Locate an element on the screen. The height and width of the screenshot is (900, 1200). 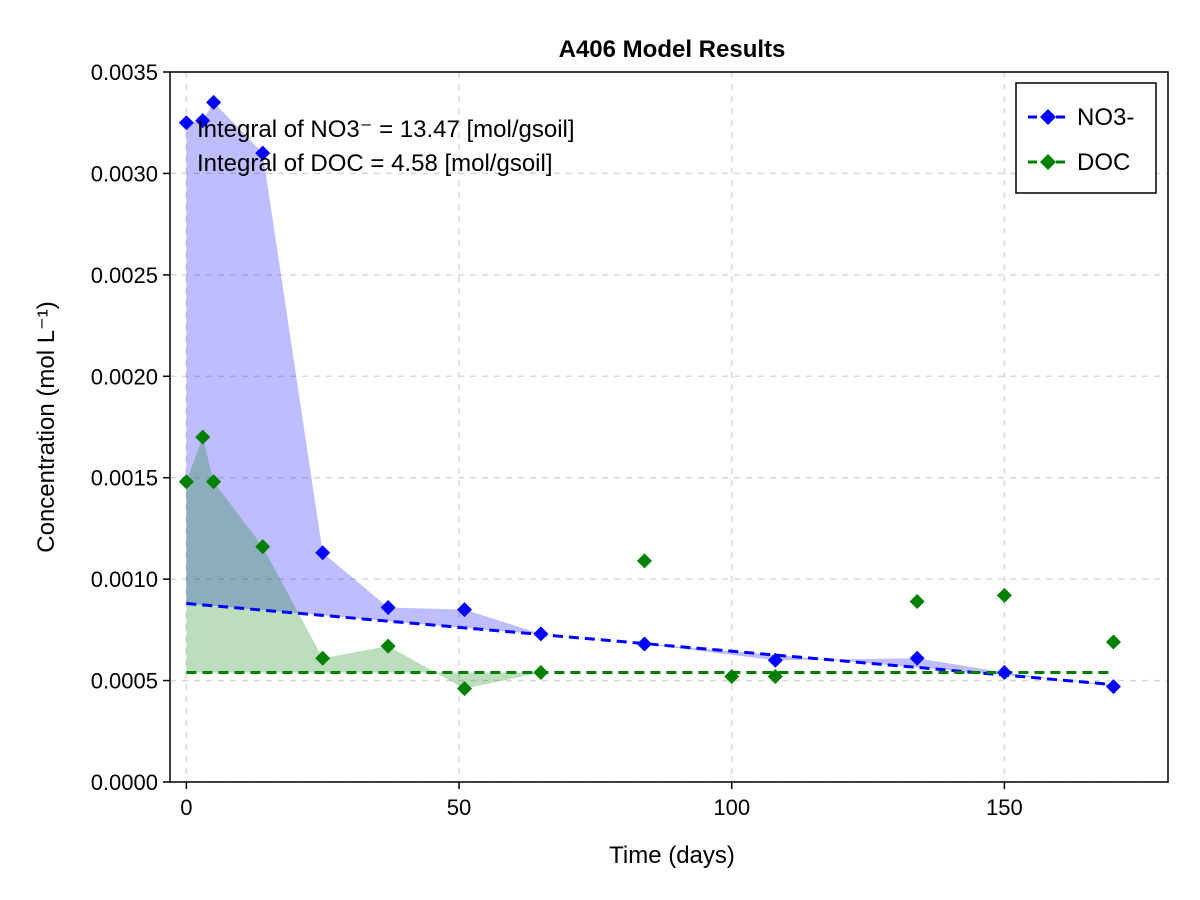
legend-no3-marker is located at coordinates (1048, 117).